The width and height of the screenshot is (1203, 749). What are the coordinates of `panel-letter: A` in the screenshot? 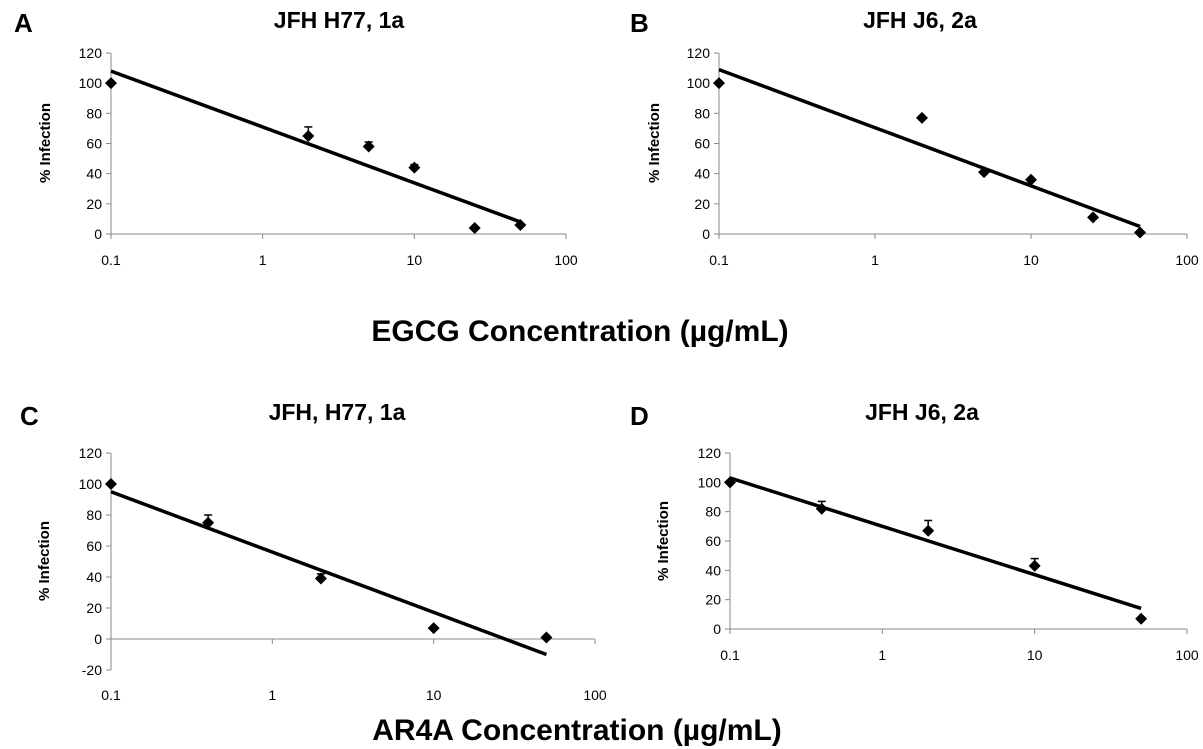 It's located at (23, 23).